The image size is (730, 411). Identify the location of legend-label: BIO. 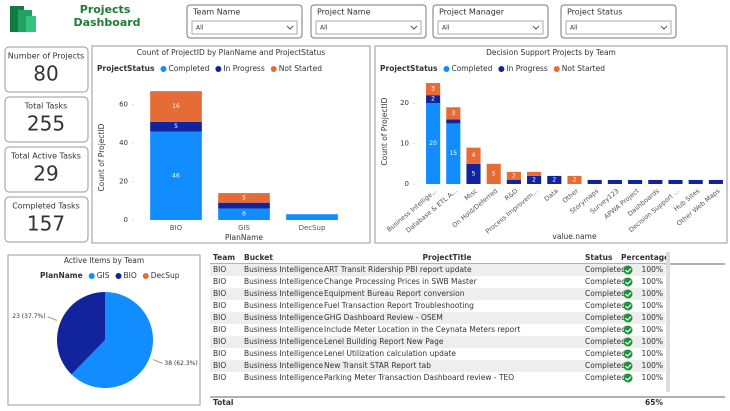
(130, 275).